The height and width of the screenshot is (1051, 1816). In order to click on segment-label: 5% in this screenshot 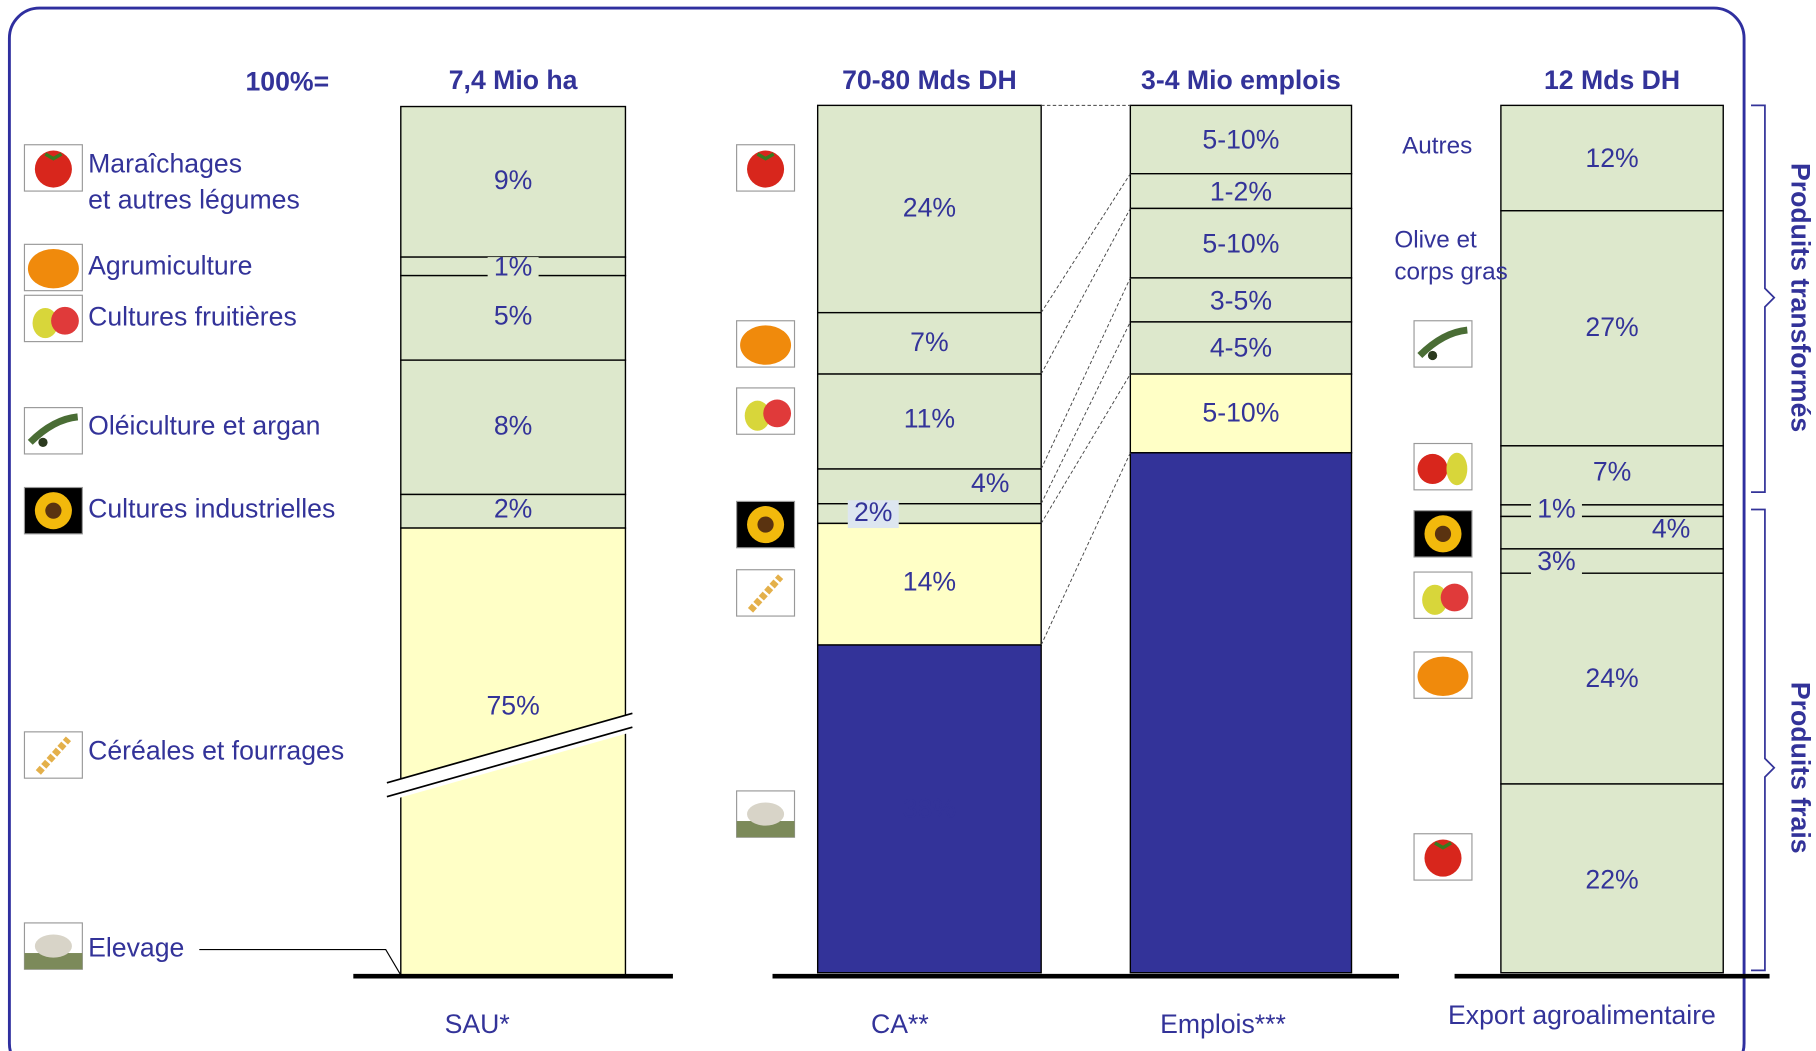, I will do `click(513, 315)`.